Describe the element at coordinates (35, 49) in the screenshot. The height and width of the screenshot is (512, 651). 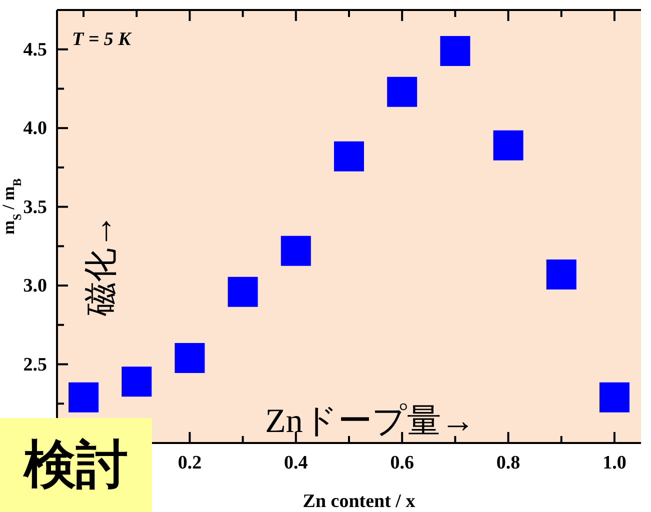
I see `y-tick-label: 4.5` at that location.